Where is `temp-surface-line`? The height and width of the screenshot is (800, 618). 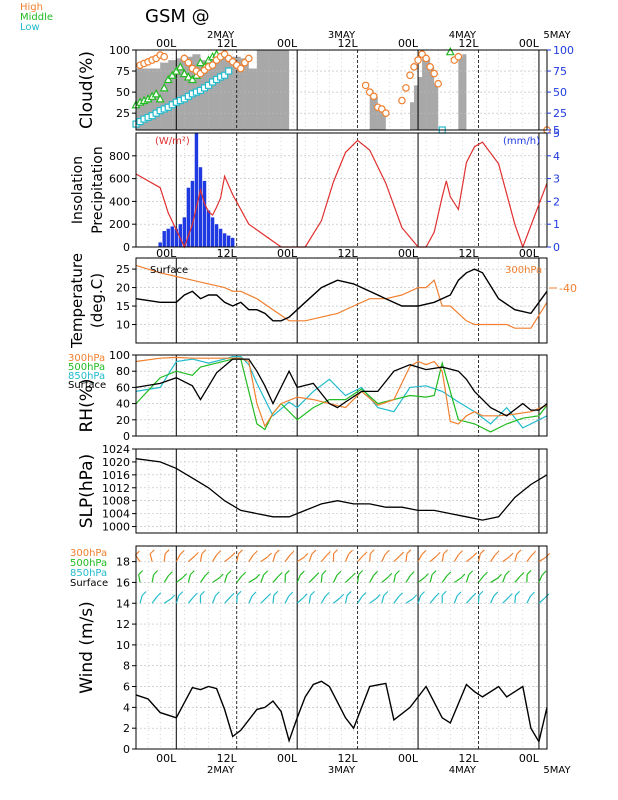 temp-surface-line is located at coordinates (341, 295).